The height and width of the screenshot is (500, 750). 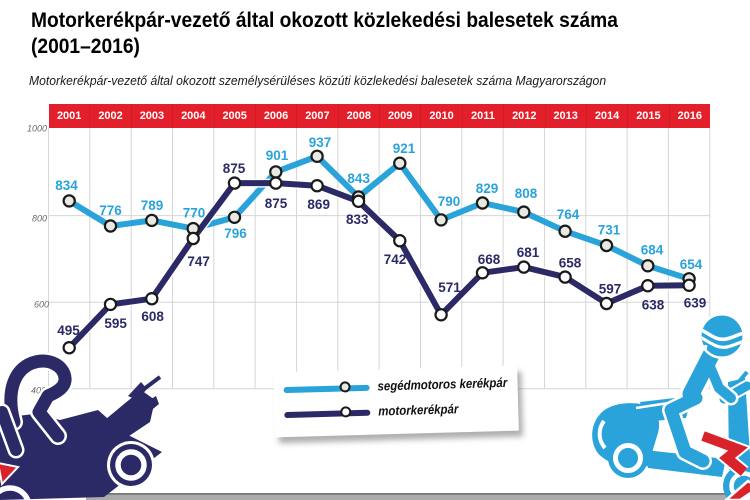 I want to click on svg-text: 829, so click(x=487, y=188).